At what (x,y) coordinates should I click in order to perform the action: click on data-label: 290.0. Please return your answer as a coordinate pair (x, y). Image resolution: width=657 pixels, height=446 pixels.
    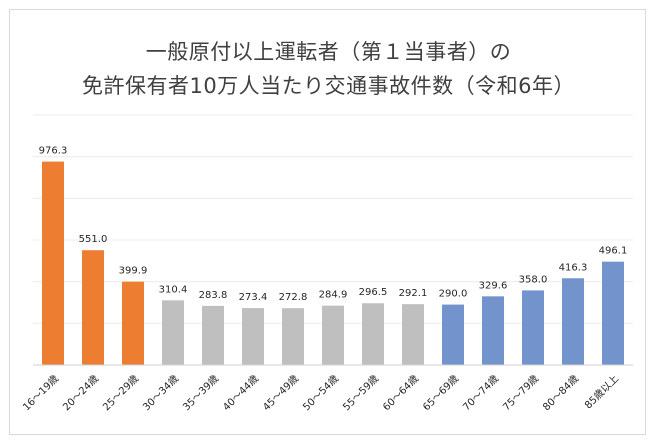
    Looking at the image, I should click on (453, 294).